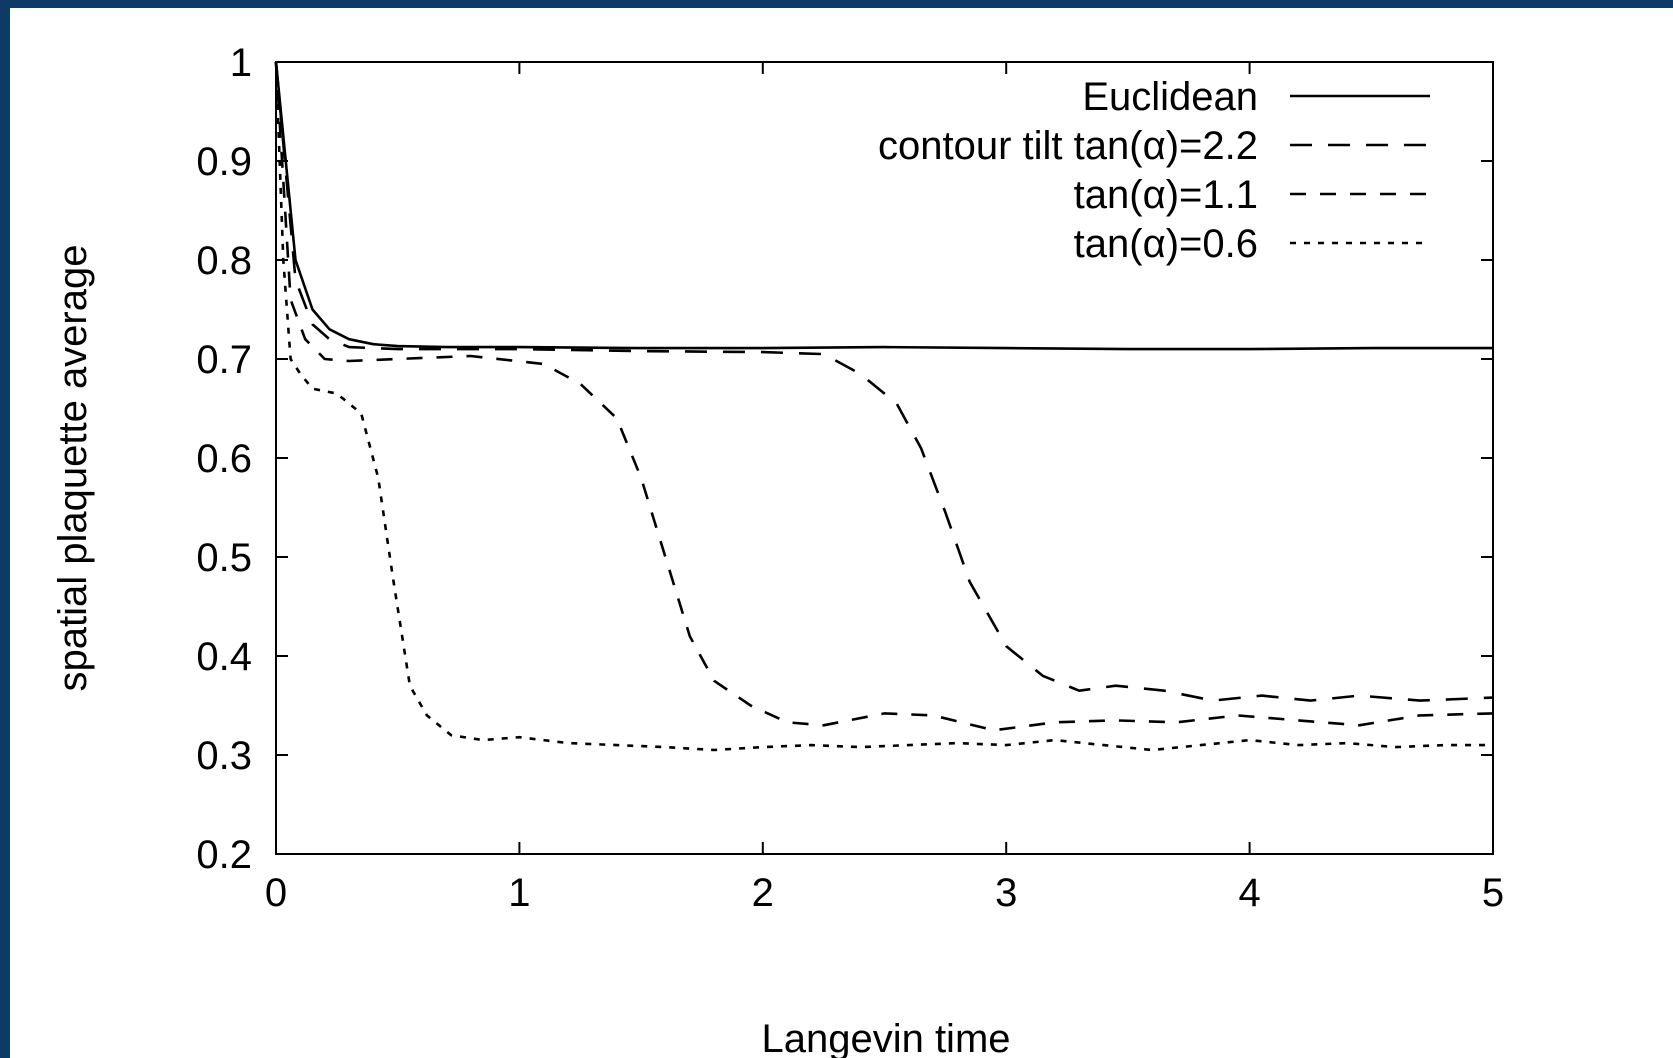 Image resolution: width=1673 pixels, height=1058 pixels. I want to click on x-axis-title: Langevin time, so click(885, 1037).